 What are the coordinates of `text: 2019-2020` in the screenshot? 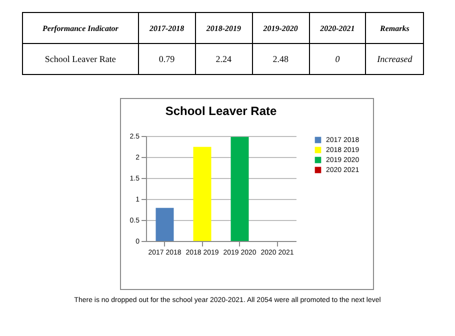 It's located at (281, 28).